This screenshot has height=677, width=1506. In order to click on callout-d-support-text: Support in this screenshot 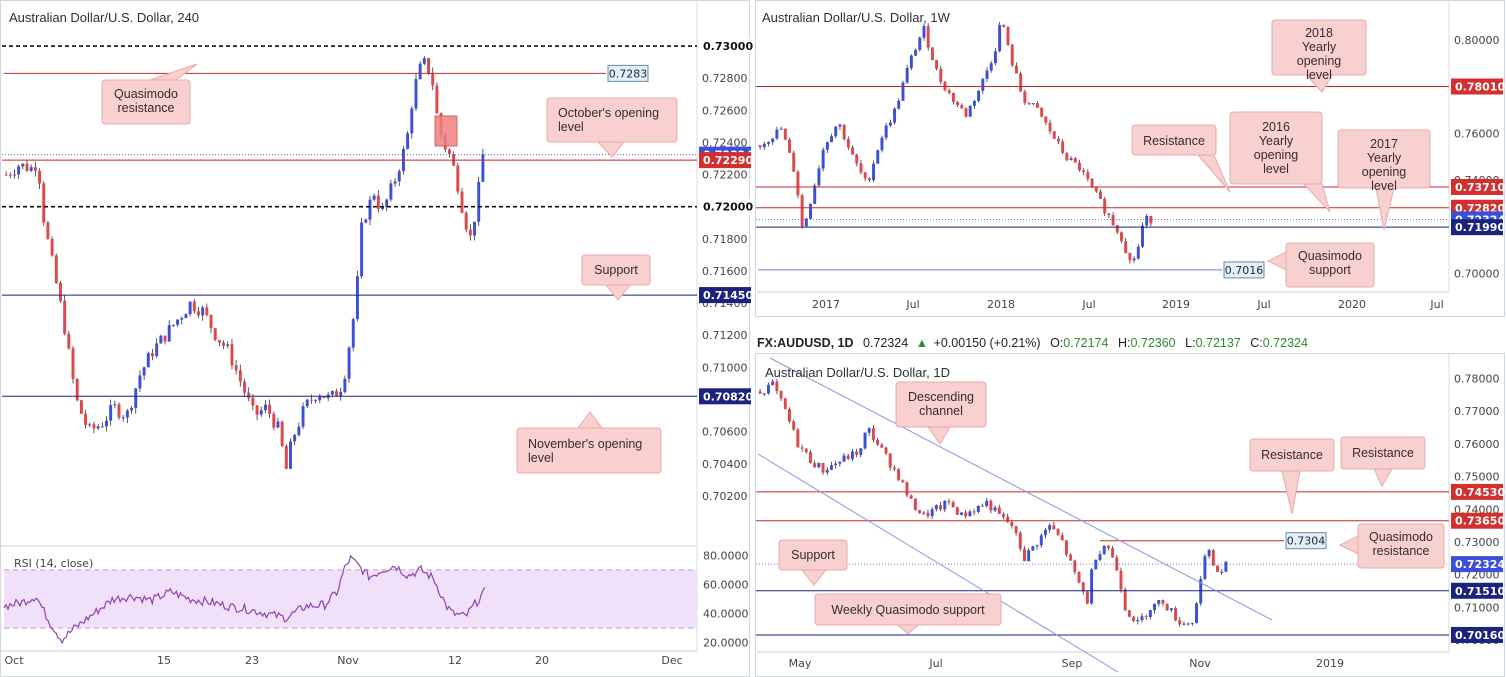, I will do `click(813, 555)`.